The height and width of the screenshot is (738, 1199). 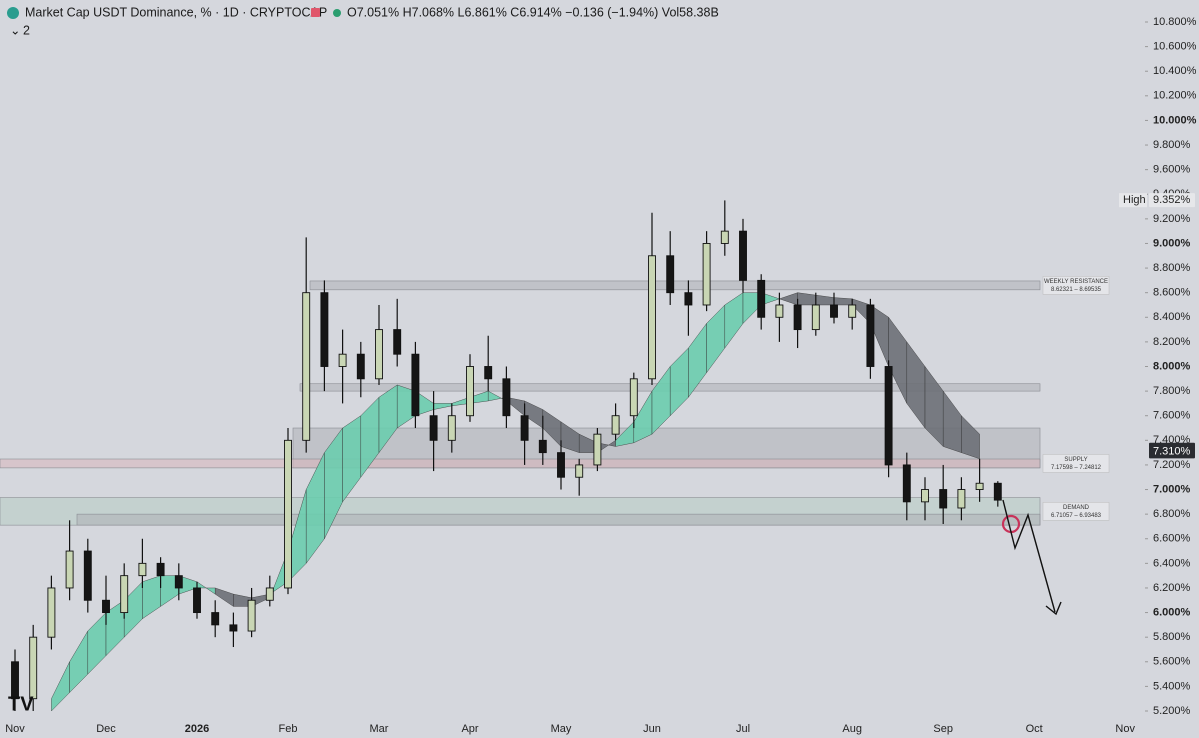 What do you see at coordinates (943, 729) in the screenshot?
I see `x-tick-label: Sep` at bounding box center [943, 729].